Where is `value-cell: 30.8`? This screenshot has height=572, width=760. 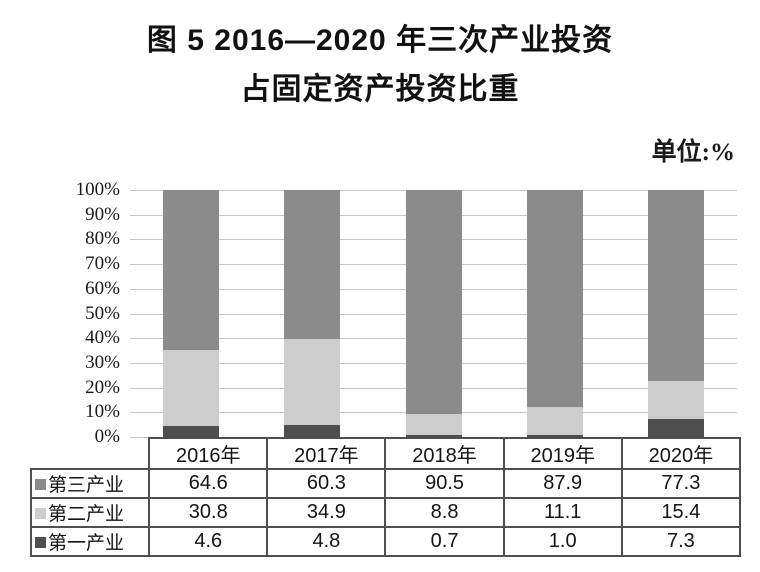 value-cell: 30.8 is located at coordinates (208, 512).